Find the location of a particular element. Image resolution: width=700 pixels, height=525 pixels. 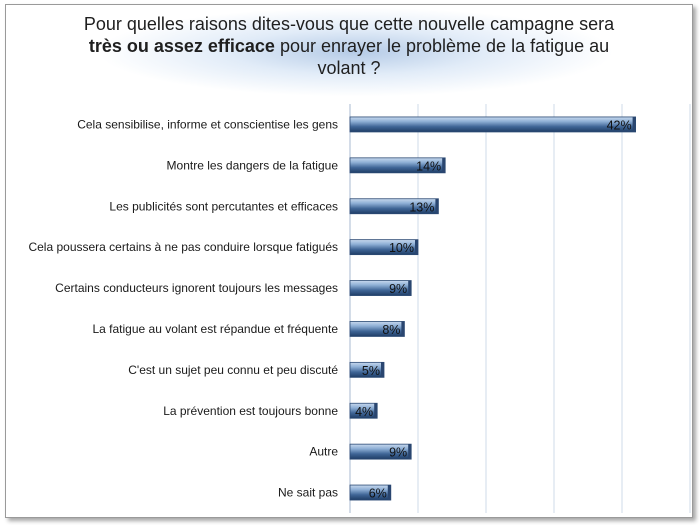

category-label: C'est un sujet peu connu et peu discuté is located at coordinates (233, 370).